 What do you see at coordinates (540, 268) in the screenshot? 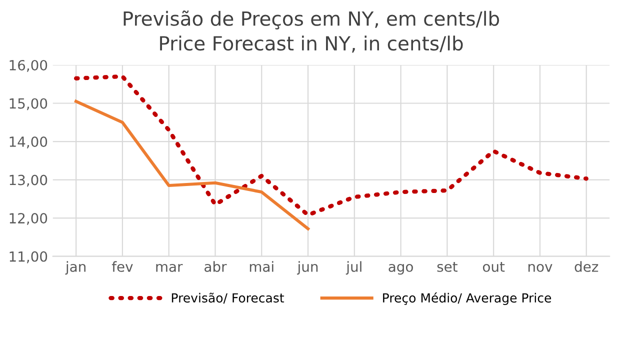
I see `x-tick-label: nov` at bounding box center [540, 268].